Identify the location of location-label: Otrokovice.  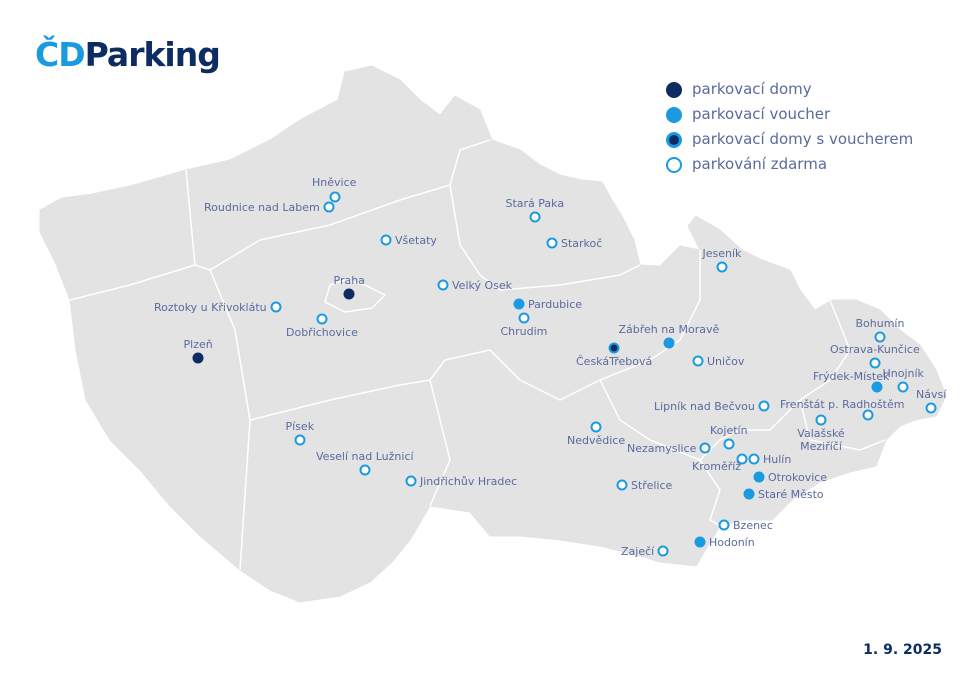
(798, 477).